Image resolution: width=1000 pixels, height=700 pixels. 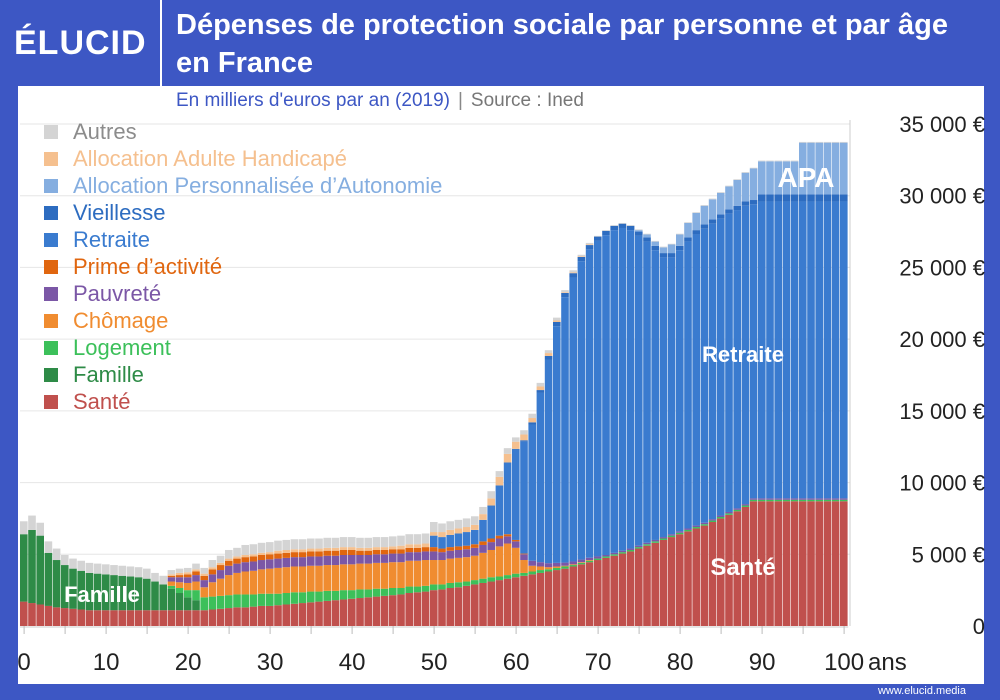 I want to click on annotation-apa: APA, so click(x=805, y=177).